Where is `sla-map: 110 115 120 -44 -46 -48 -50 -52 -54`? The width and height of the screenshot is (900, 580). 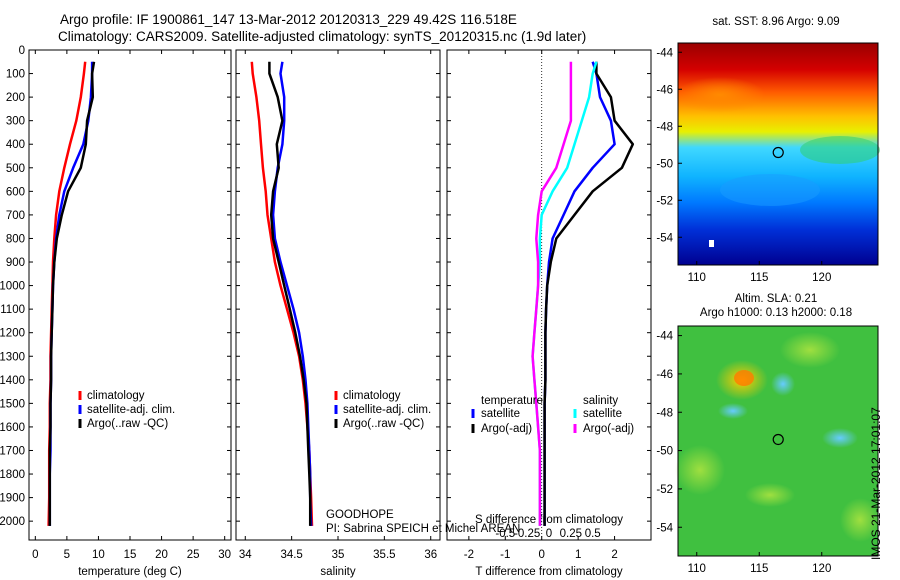
sla-map: 110 115 120 -44 -46 -48 -50 -52 -54 is located at coordinates (768, 450).